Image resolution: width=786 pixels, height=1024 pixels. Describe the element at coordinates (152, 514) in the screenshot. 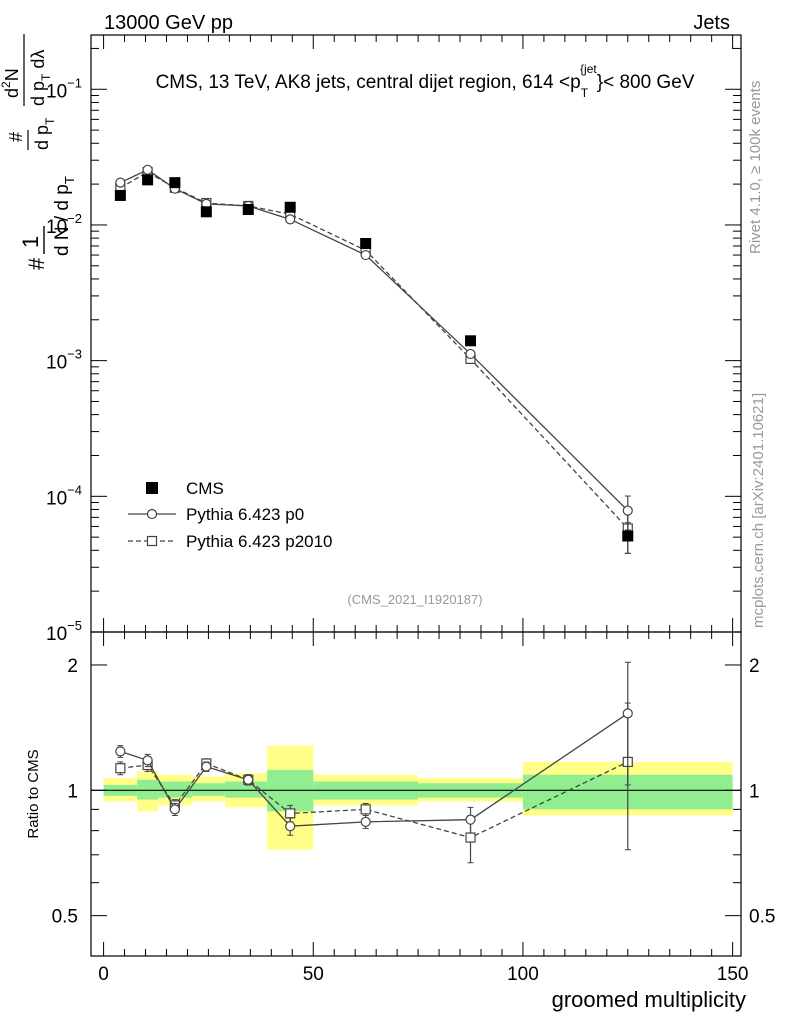

I see `legend-marker-p0` at that location.